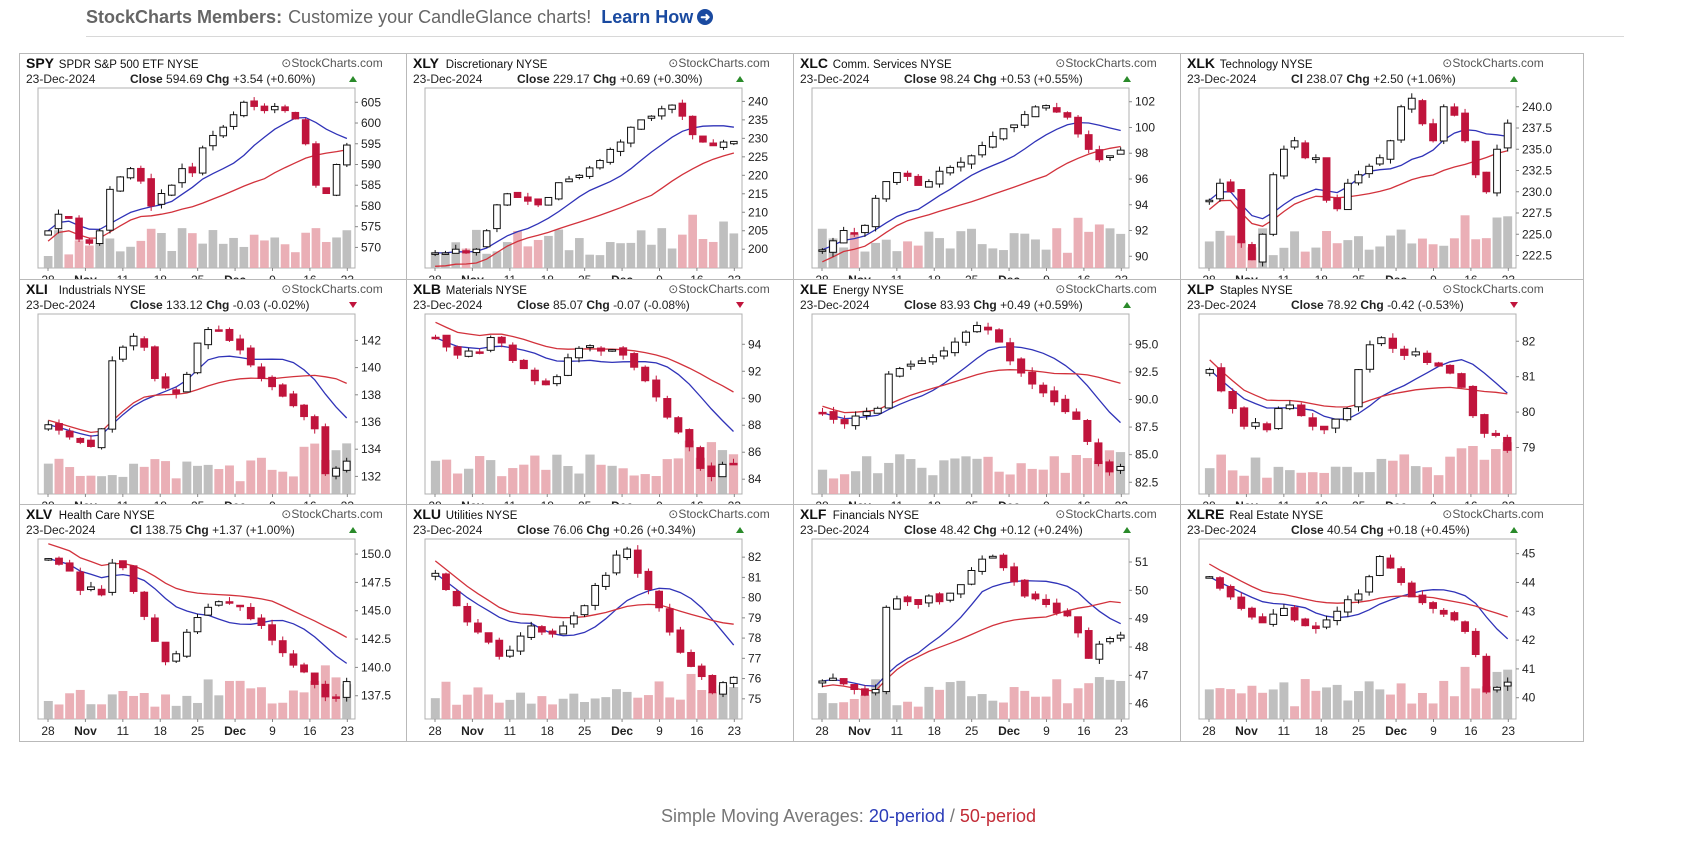 The width and height of the screenshot is (1697, 844). I want to click on y-tick-label: 81, so click(755, 577).